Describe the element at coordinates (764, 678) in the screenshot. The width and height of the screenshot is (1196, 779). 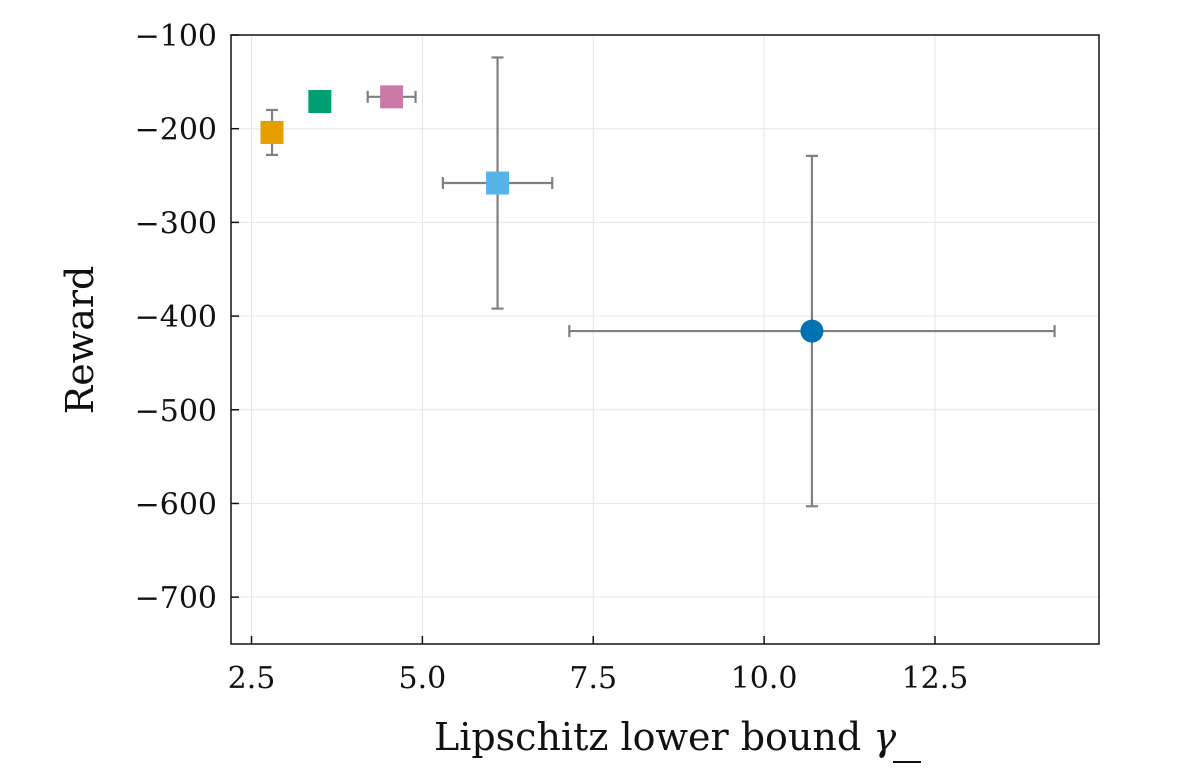
I see `x-tick-label: 10.0` at that location.